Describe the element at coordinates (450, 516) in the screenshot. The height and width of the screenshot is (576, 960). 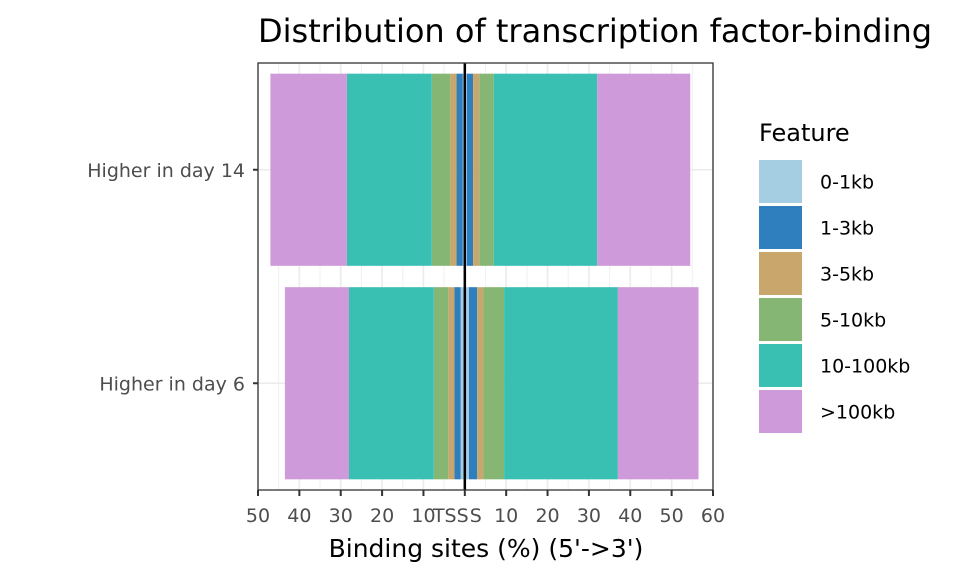
I see `x-tick-label: TSS` at that location.